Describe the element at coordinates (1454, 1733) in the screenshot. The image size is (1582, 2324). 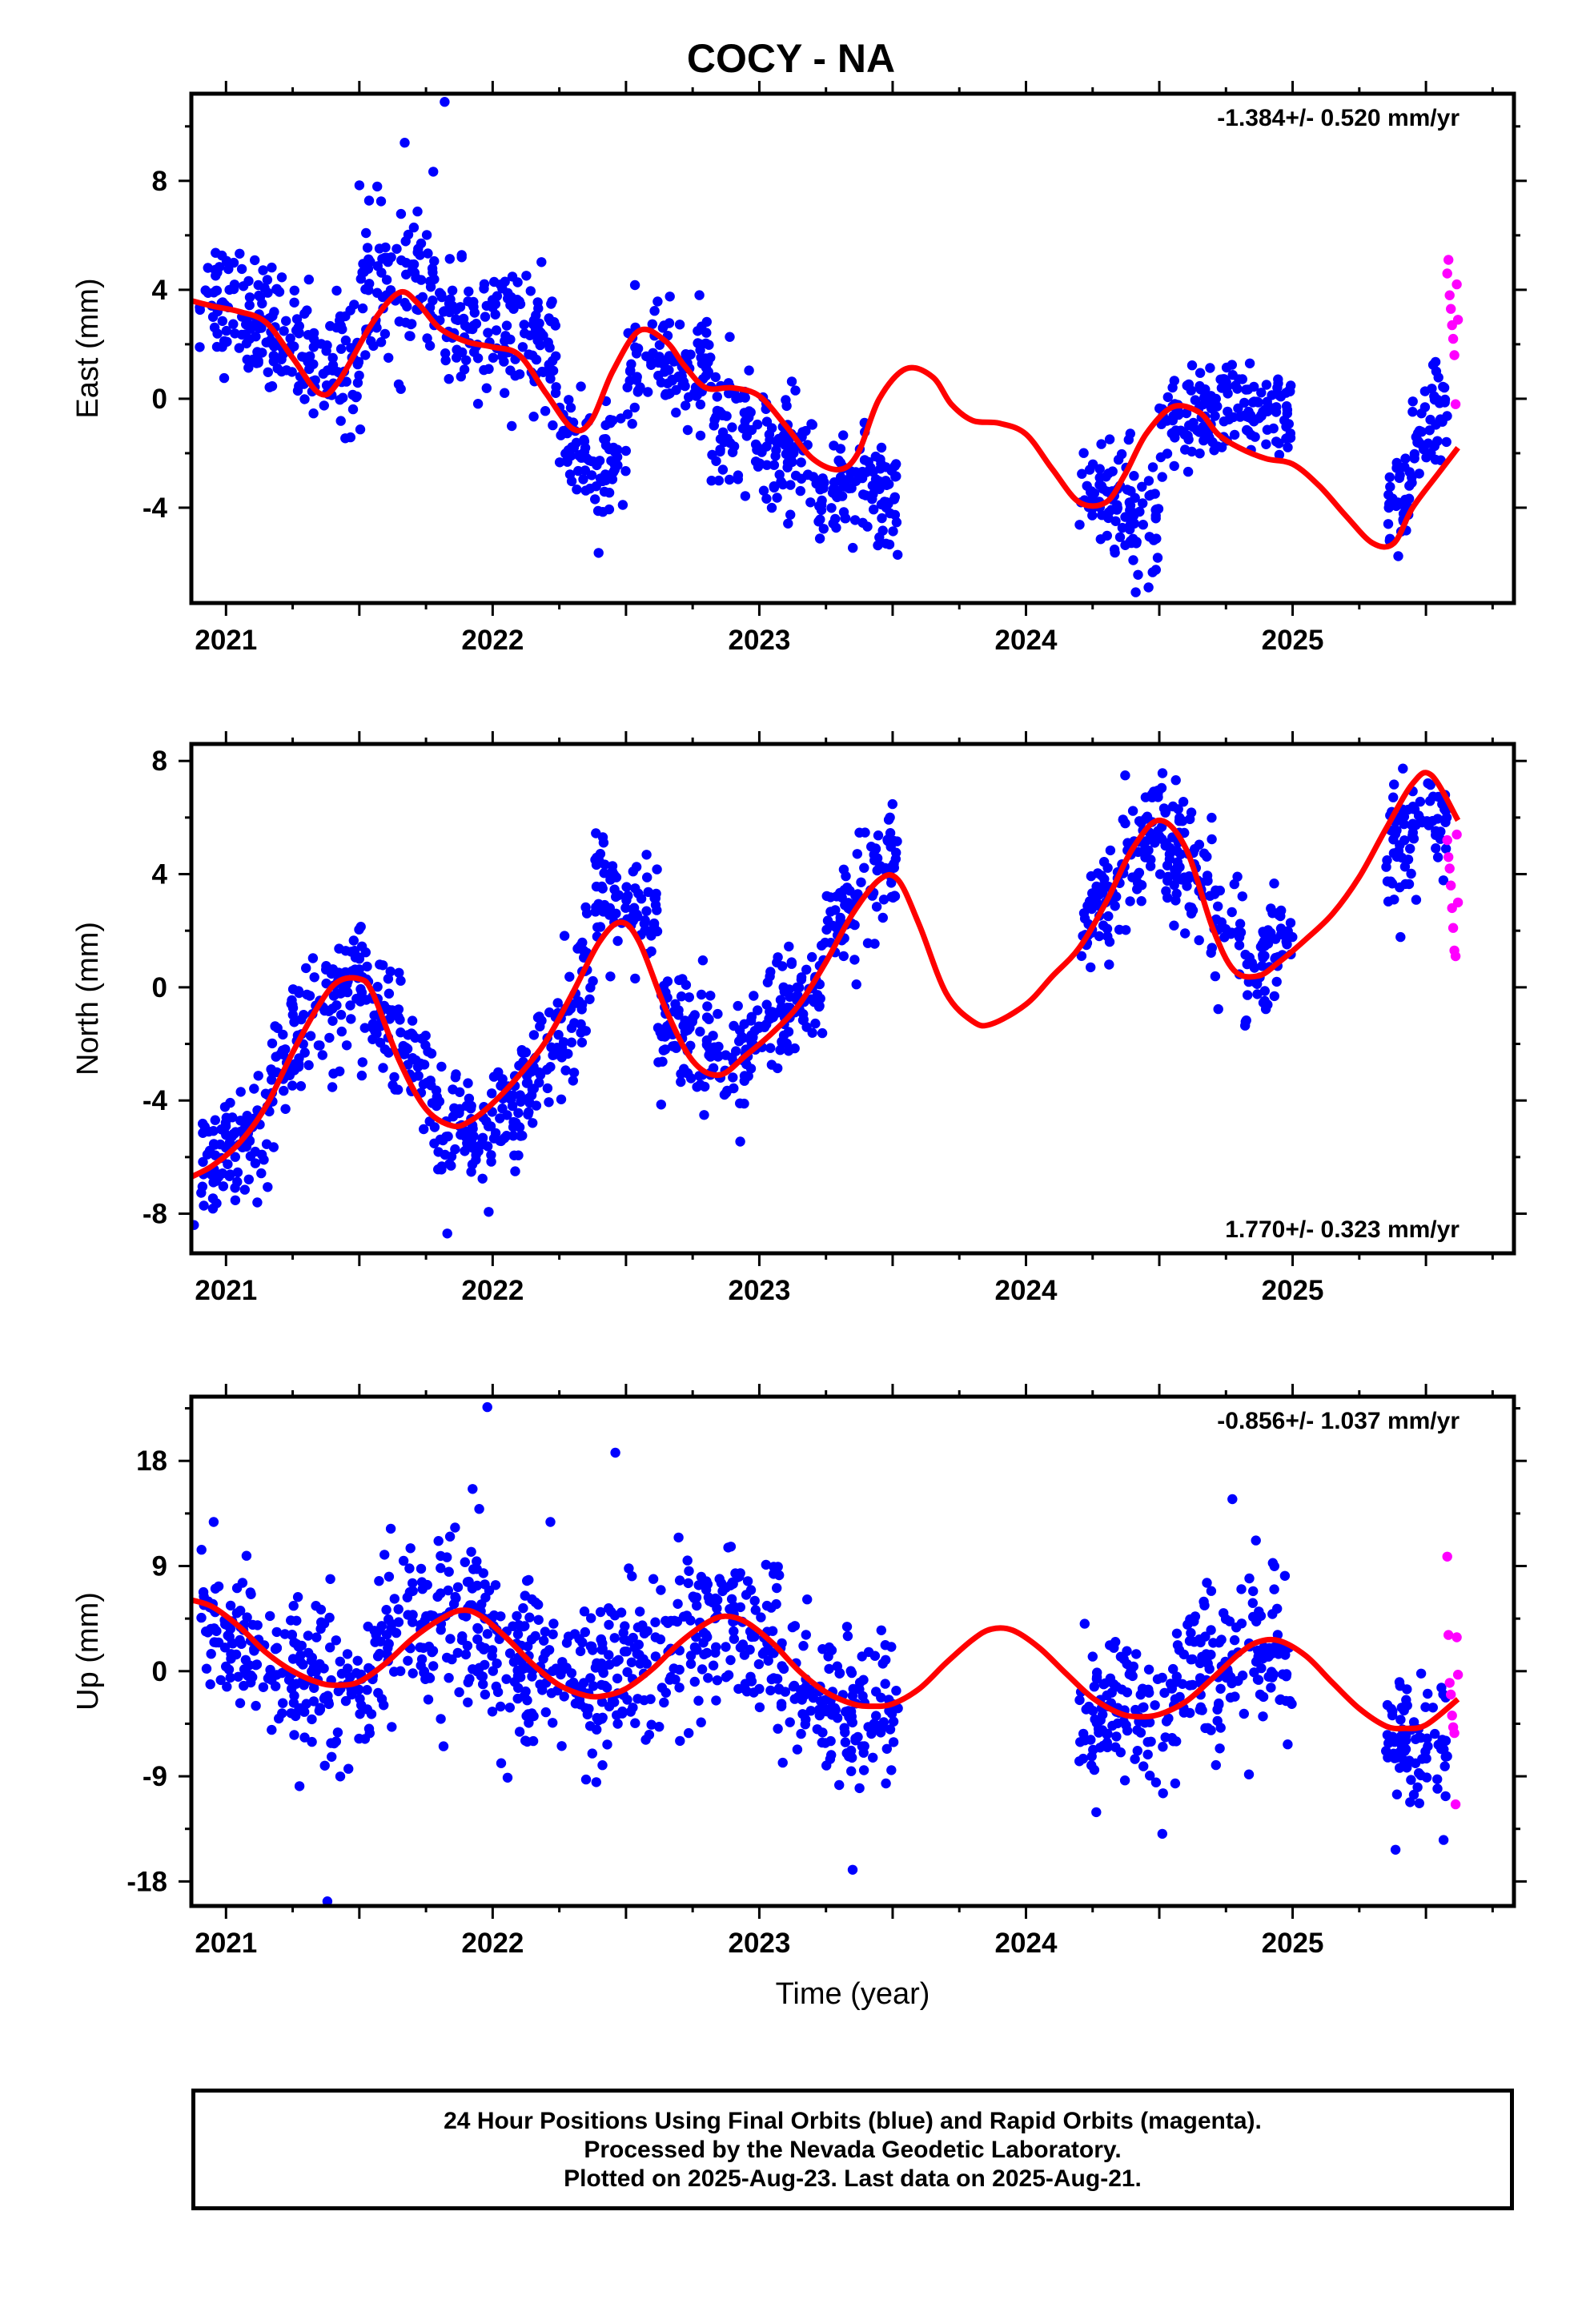
I see `rapid-point` at that location.